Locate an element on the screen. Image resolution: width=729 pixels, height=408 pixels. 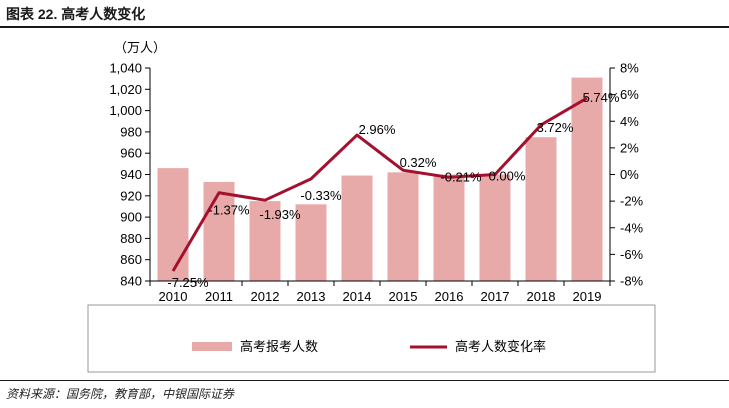
line-data-label-2018: 3.72% is located at coordinates (555, 127).